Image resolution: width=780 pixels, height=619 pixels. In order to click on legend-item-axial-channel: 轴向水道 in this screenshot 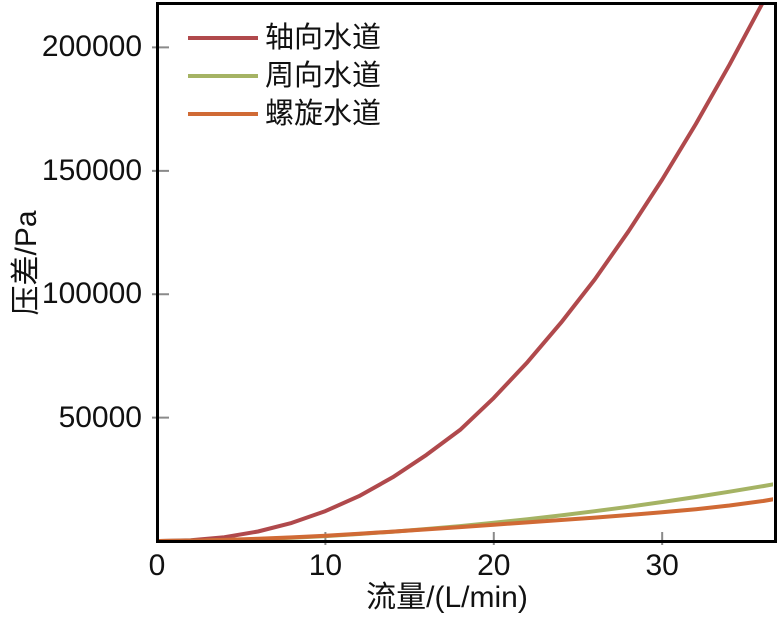, I will do `click(284, 38)`.